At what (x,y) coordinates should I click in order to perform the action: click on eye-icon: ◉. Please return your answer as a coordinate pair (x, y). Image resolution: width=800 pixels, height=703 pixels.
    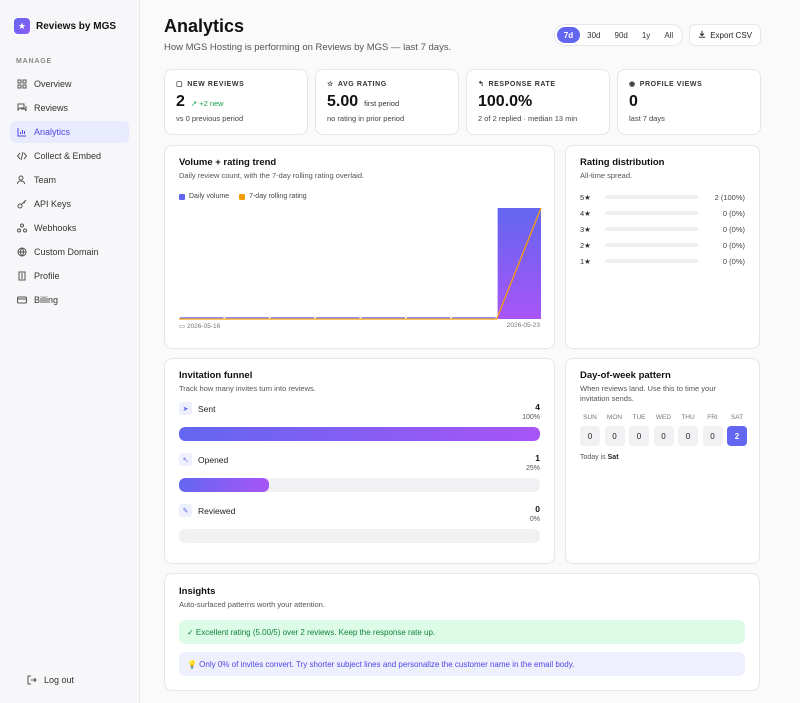
    Looking at the image, I should click on (632, 84).